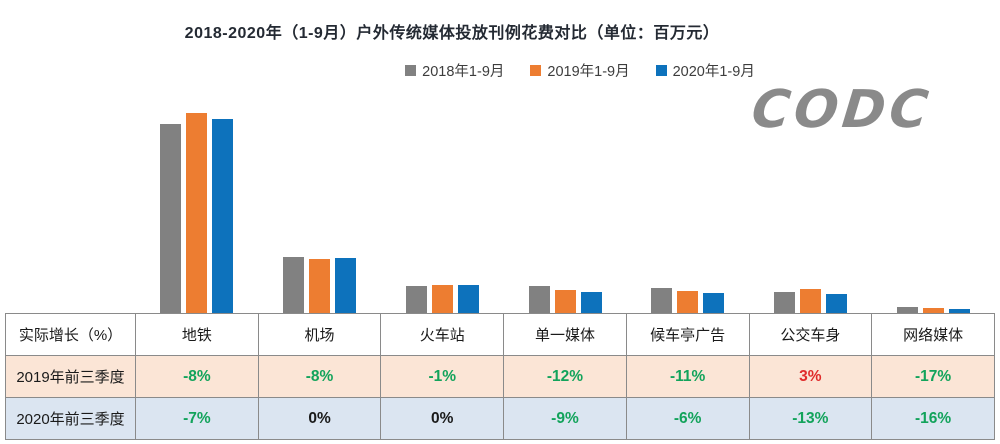  Describe the element at coordinates (293, 285) in the screenshot. I see `bar-series0-cat1` at that location.